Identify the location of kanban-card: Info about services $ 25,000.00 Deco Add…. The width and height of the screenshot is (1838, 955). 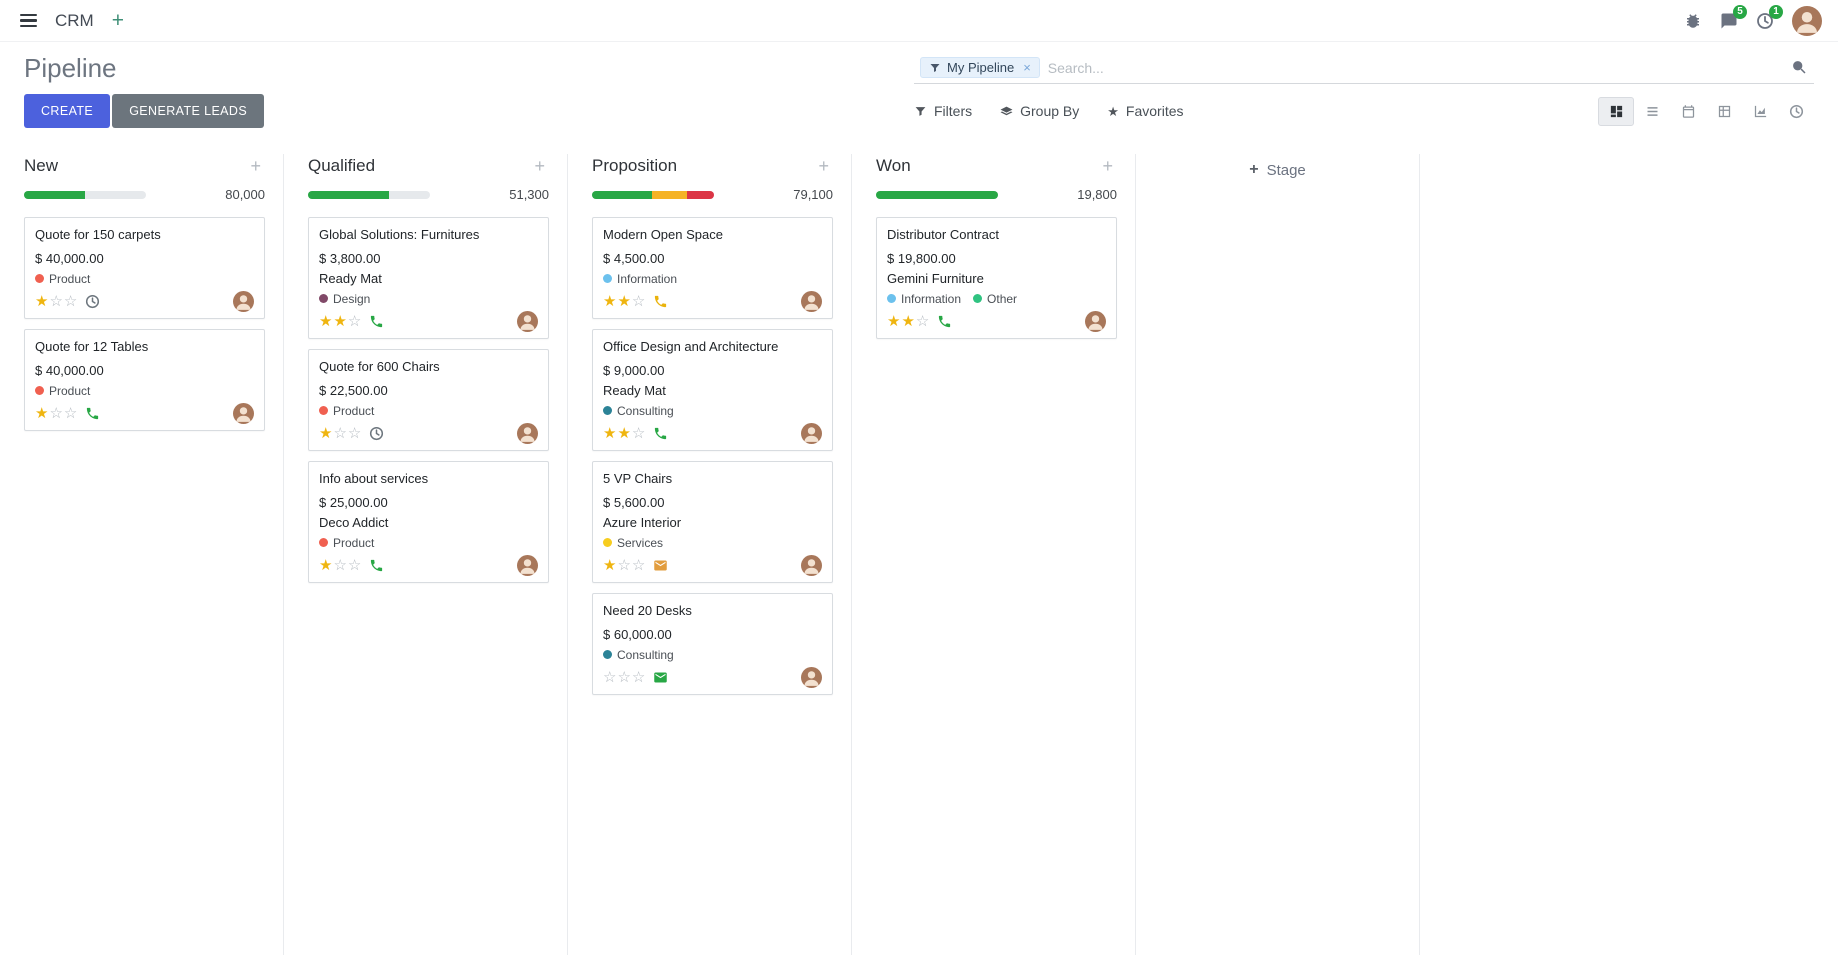
(428, 521).